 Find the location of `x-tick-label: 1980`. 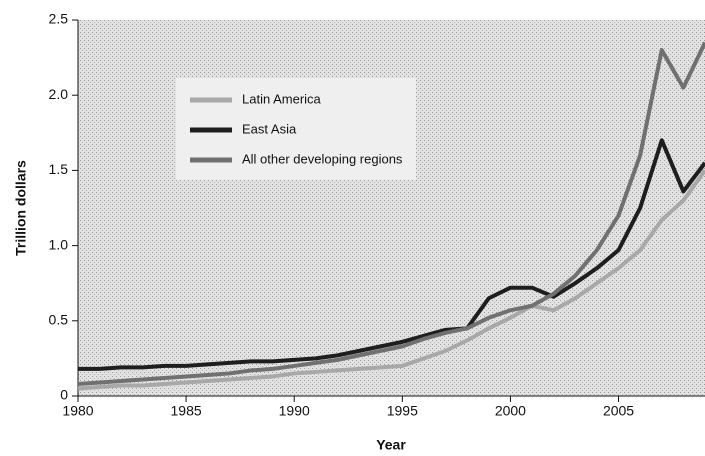

x-tick-label: 1980 is located at coordinates (77, 411).